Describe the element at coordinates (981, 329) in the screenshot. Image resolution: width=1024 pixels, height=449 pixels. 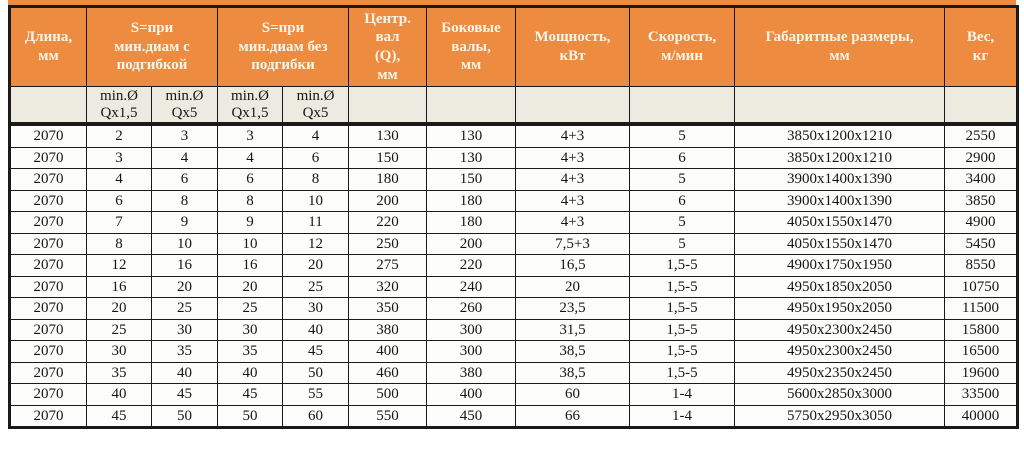
I see `cell: 15800` at that location.